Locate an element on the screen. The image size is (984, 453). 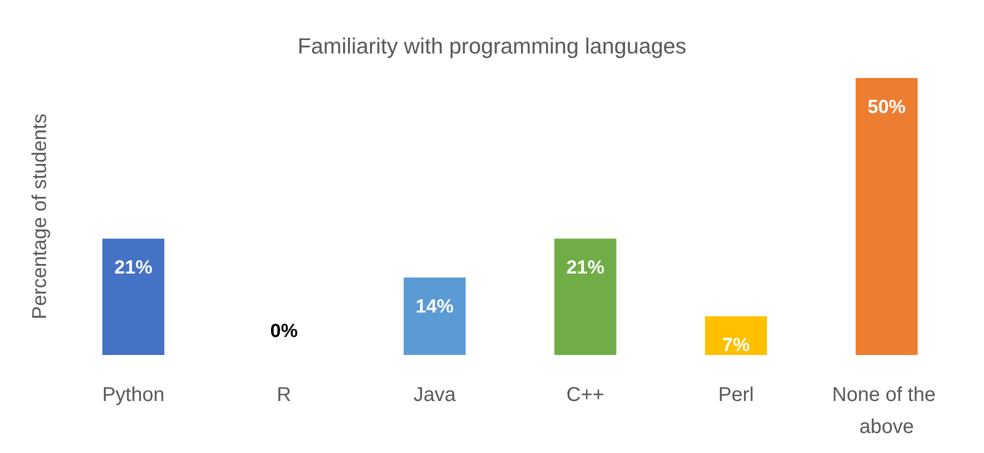
x-tick-label: Perl is located at coordinates (736, 395).